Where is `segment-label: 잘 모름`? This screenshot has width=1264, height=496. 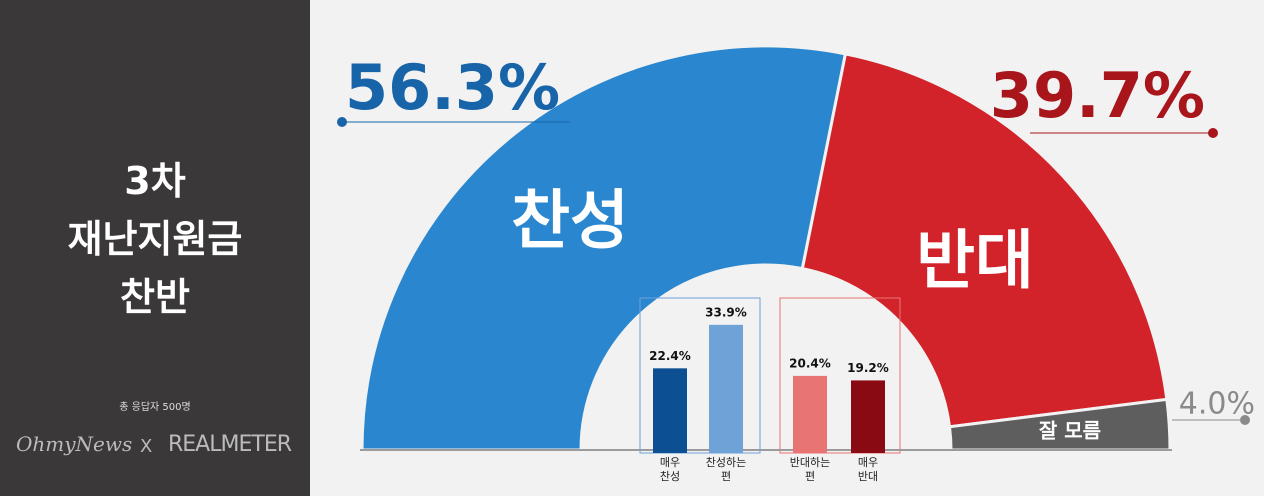
segment-label: 잘 모름 is located at coordinates (1070, 431).